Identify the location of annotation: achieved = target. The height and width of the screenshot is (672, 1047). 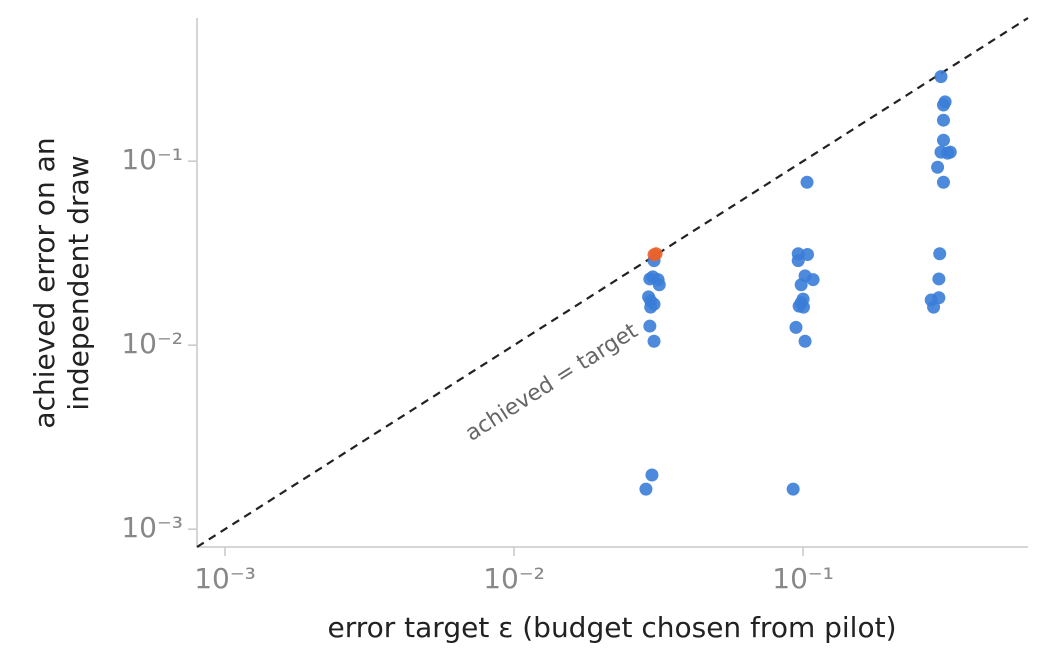
(552, 382).